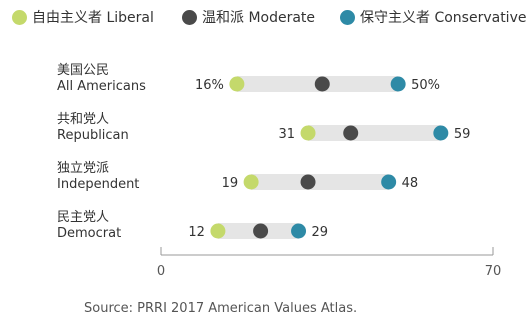 The height and width of the screenshot is (325, 530). What do you see at coordinates (89, 233) in the screenshot?
I see `category-label-en: Democrat` at bounding box center [89, 233].